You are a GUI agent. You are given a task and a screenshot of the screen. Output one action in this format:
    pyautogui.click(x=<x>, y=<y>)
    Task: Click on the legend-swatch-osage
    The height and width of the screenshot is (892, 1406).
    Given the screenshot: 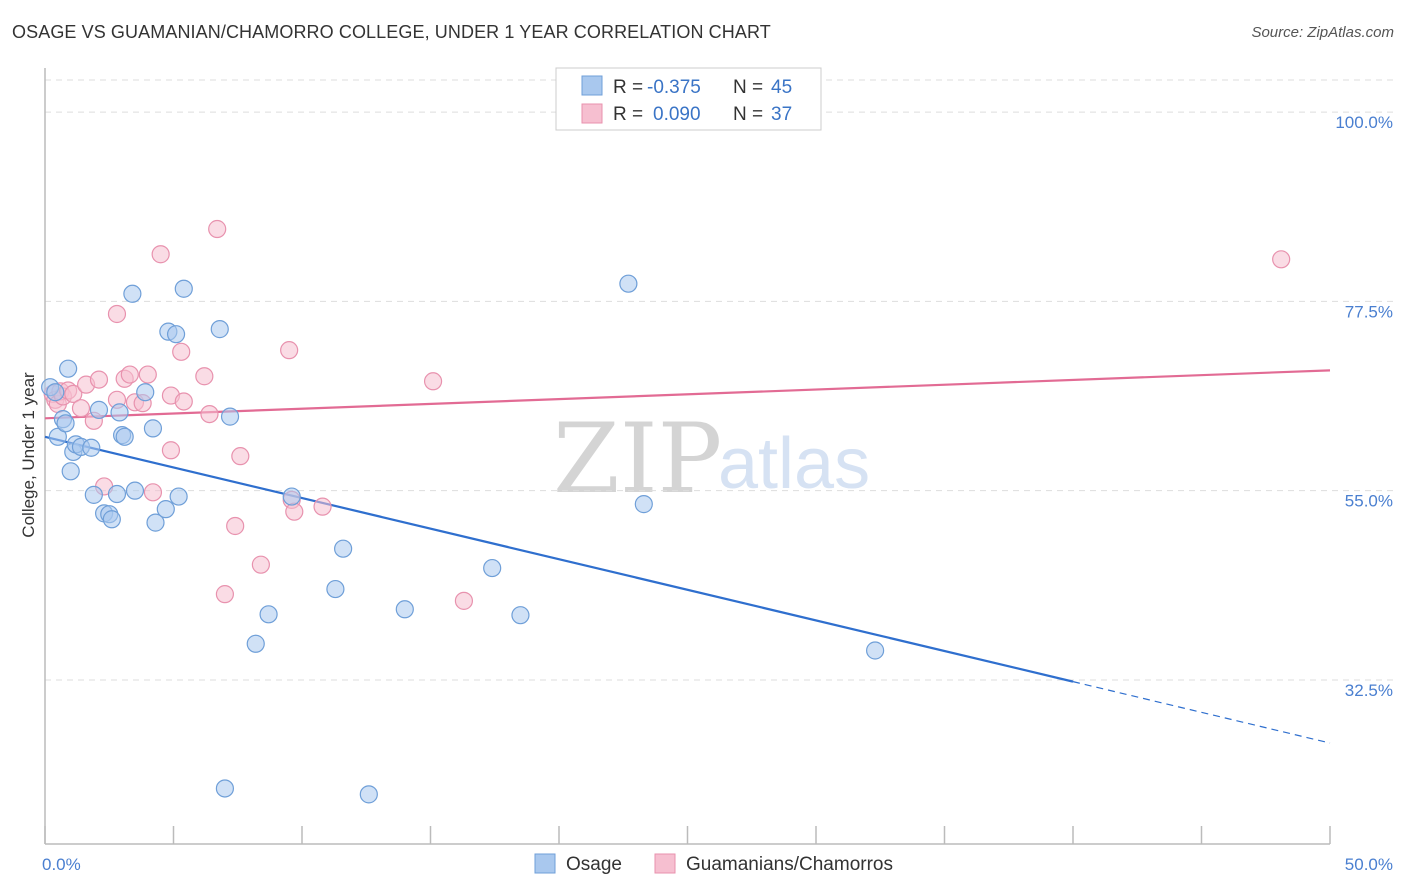 What is the action you would take?
    pyautogui.click(x=592, y=85)
    